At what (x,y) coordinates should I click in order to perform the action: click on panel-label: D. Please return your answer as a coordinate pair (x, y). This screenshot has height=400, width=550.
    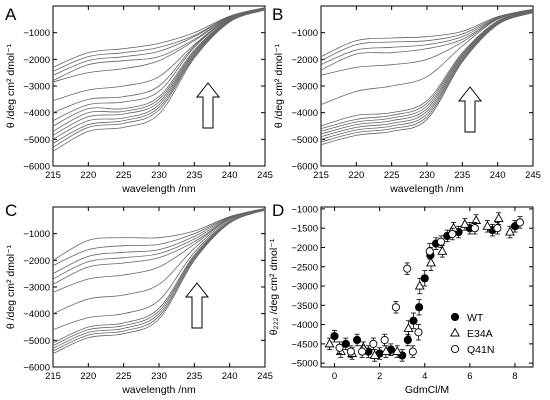
    Looking at the image, I should click on (278, 210).